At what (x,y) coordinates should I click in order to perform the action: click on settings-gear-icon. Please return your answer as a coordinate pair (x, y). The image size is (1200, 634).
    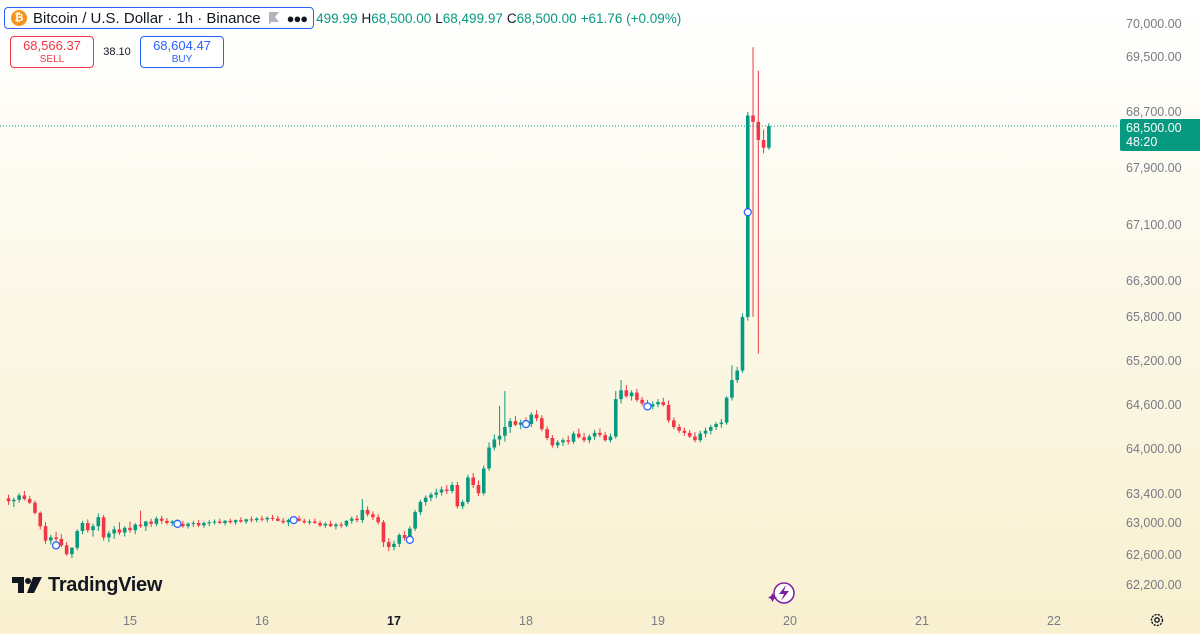
    Looking at the image, I should click on (1157, 620).